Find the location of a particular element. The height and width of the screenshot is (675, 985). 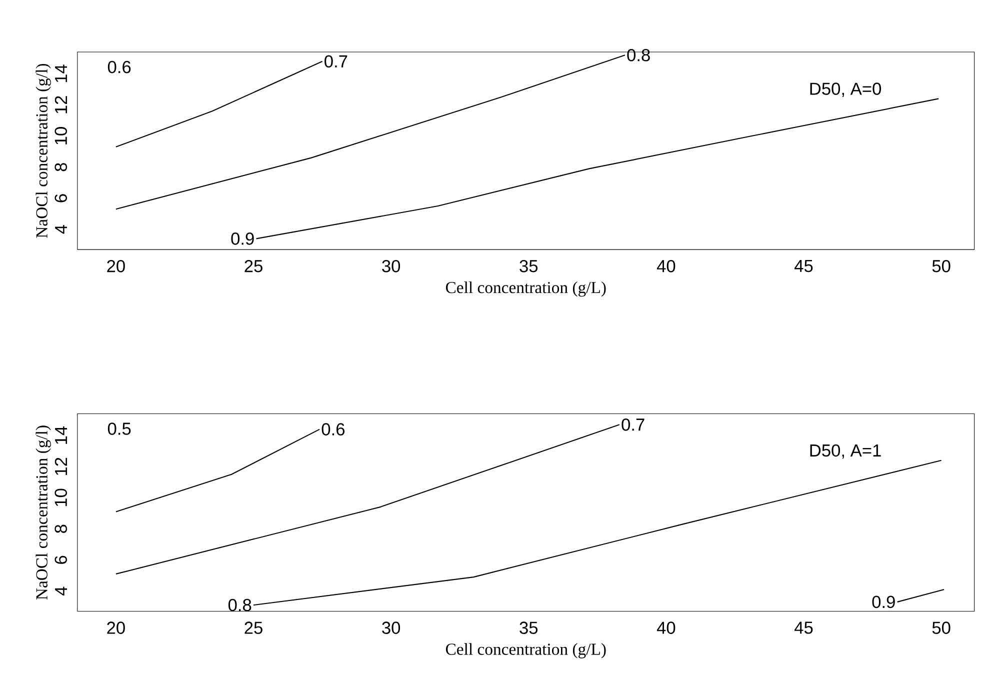

series-label: 0.6 is located at coordinates (333, 429).